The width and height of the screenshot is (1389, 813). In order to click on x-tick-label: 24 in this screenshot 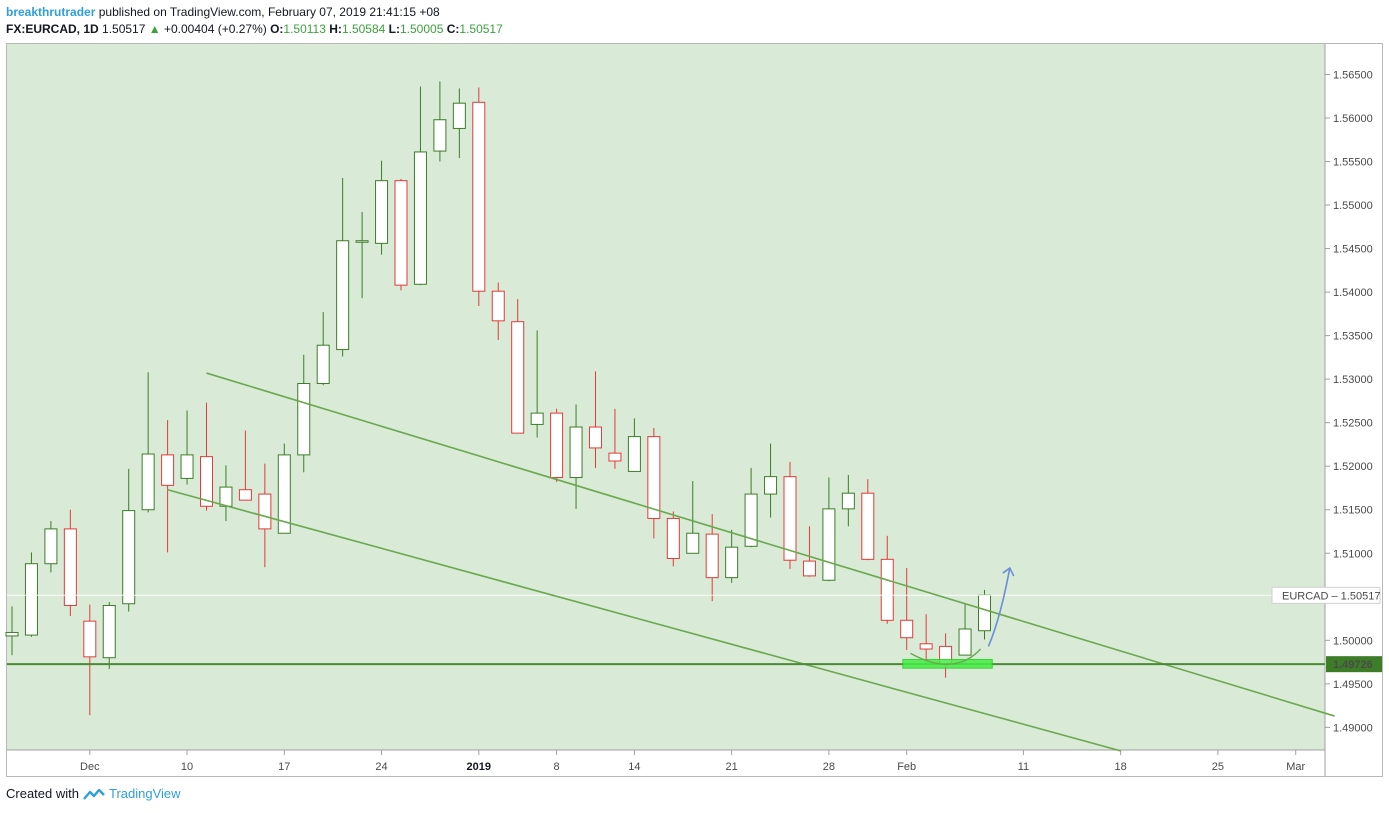, I will do `click(381, 767)`.